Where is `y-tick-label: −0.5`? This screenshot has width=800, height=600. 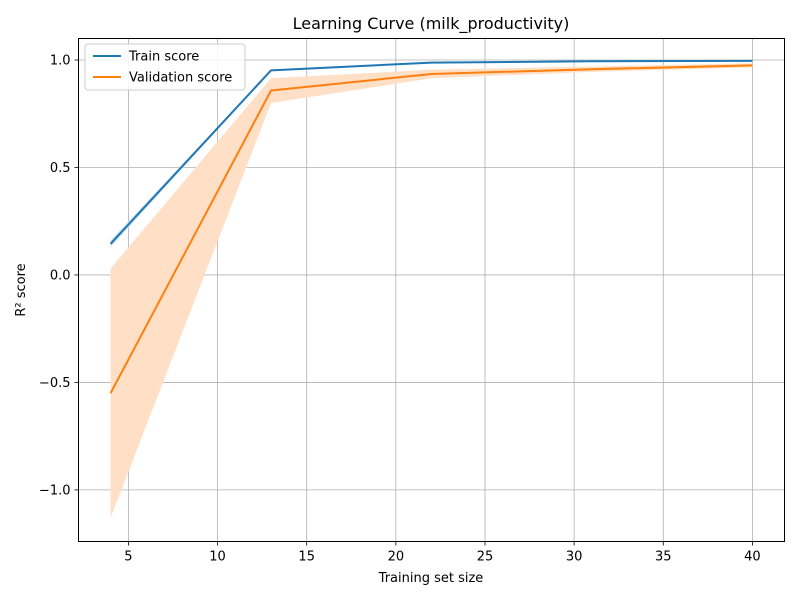
y-tick-label: −0.5 is located at coordinates (55, 383).